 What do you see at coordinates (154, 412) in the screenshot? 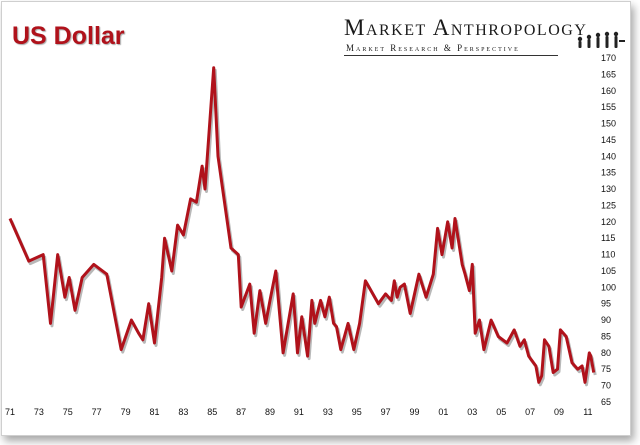
I see `x-tick-label: 81` at bounding box center [154, 412].